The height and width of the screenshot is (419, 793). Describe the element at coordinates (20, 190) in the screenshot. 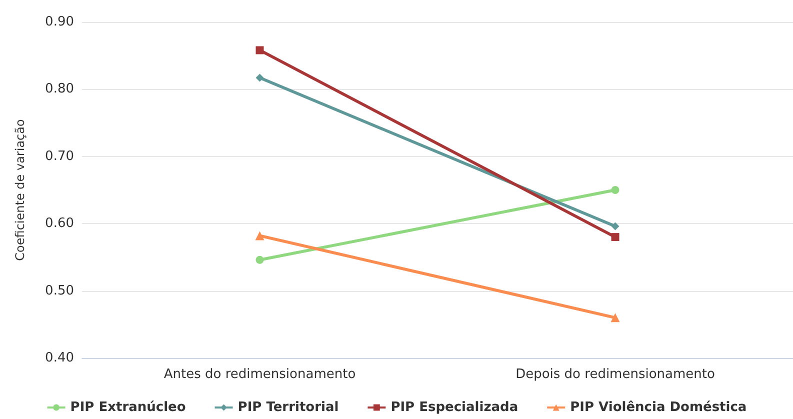

I see `y-axis-title: Coeficiente de variação` at that location.